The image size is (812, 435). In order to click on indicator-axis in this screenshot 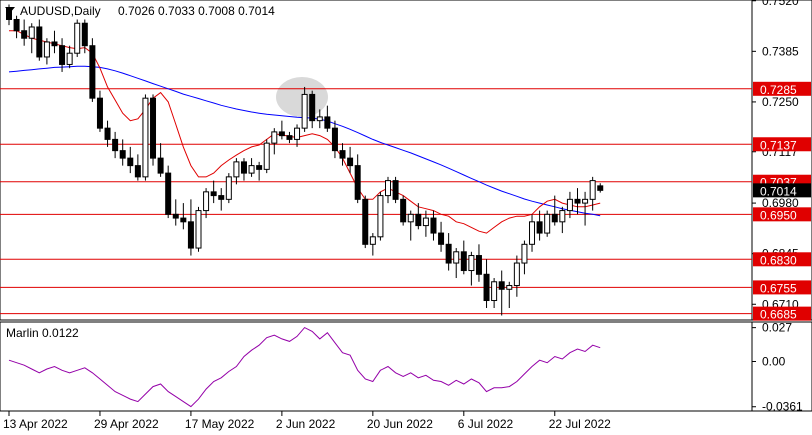, I will do `click(781, 366)`.